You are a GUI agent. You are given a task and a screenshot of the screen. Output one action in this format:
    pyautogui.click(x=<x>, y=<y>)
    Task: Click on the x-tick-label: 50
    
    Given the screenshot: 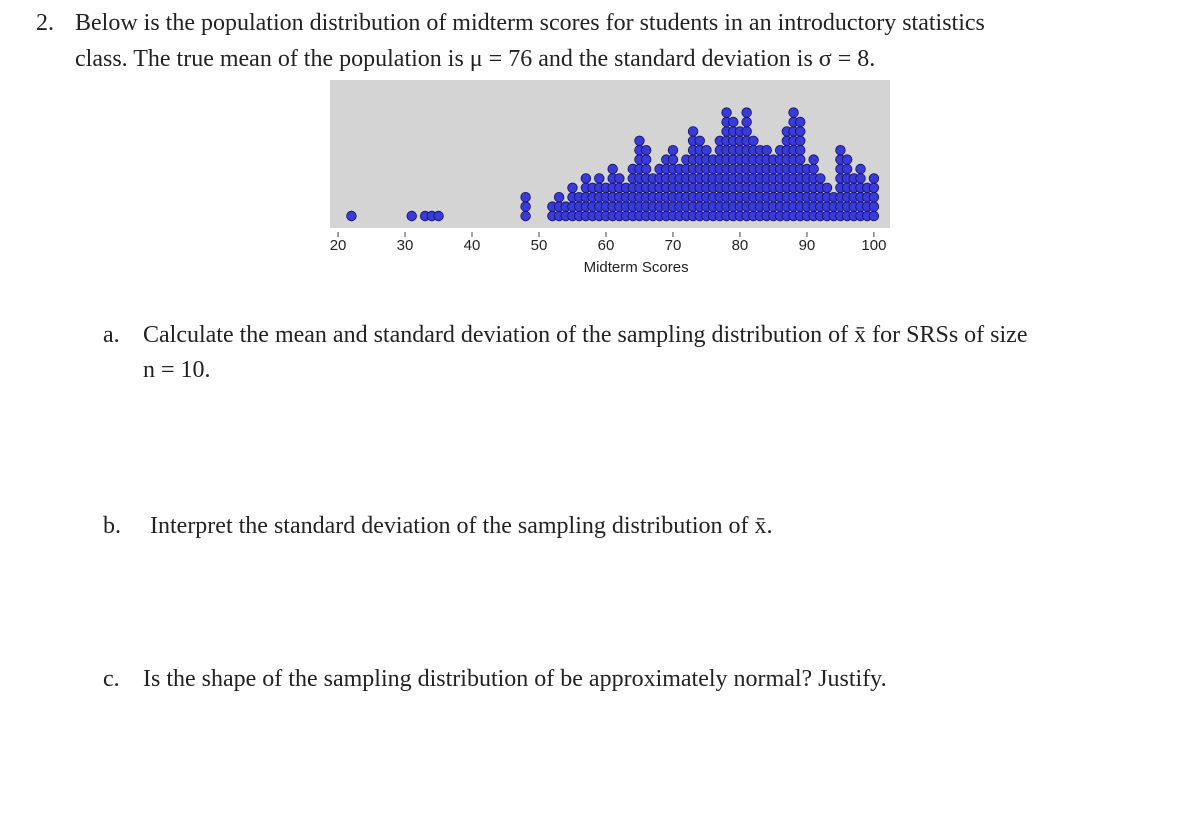 What is the action you would take?
    pyautogui.click(x=539, y=245)
    